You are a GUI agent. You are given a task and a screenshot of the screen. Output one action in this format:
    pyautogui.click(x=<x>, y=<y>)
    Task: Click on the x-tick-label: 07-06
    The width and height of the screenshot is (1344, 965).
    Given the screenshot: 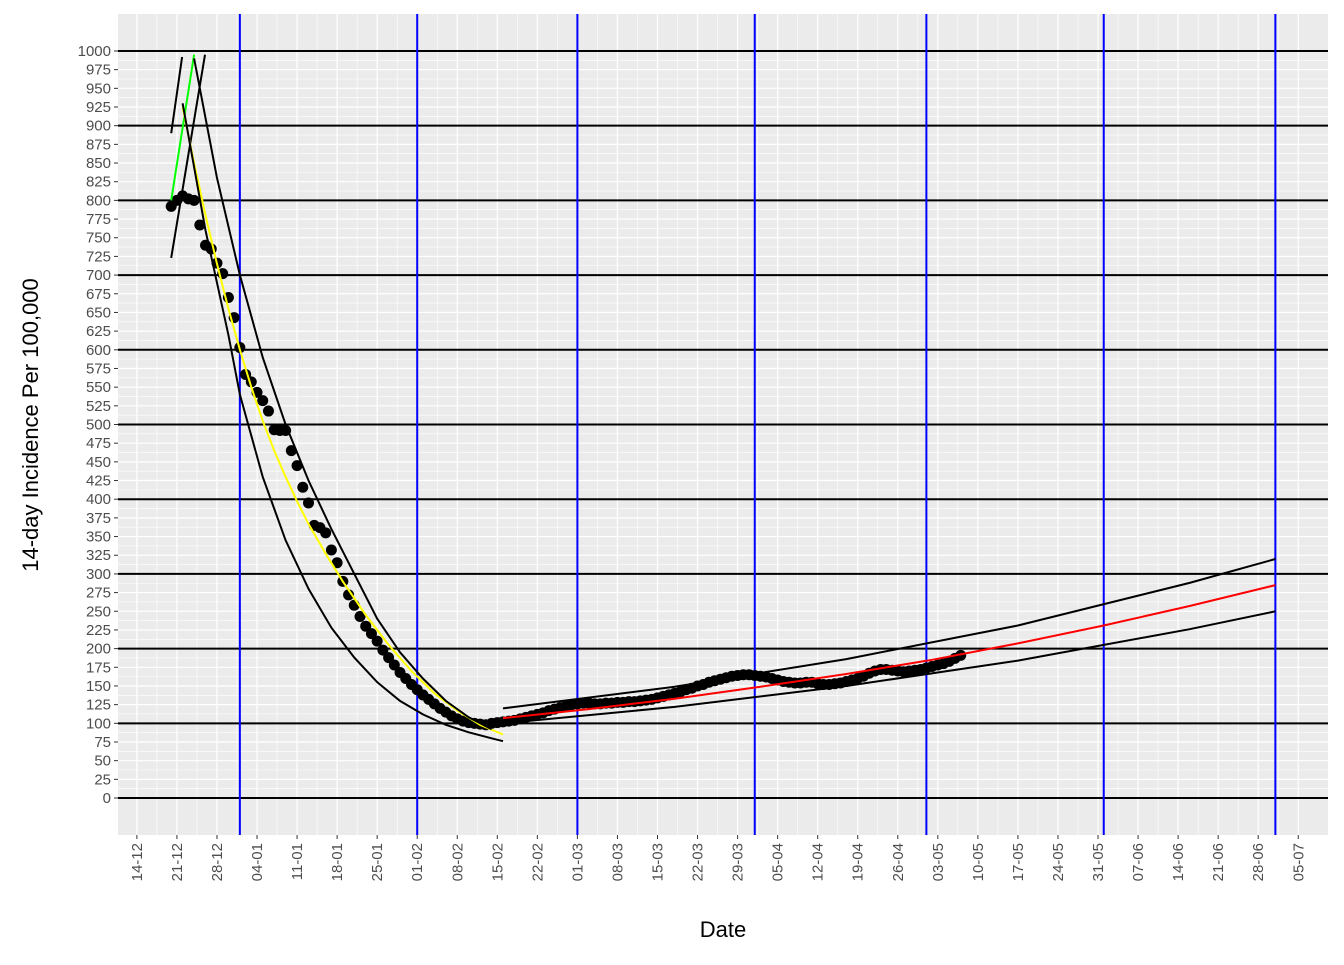 What is the action you would take?
    pyautogui.click(x=1138, y=862)
    